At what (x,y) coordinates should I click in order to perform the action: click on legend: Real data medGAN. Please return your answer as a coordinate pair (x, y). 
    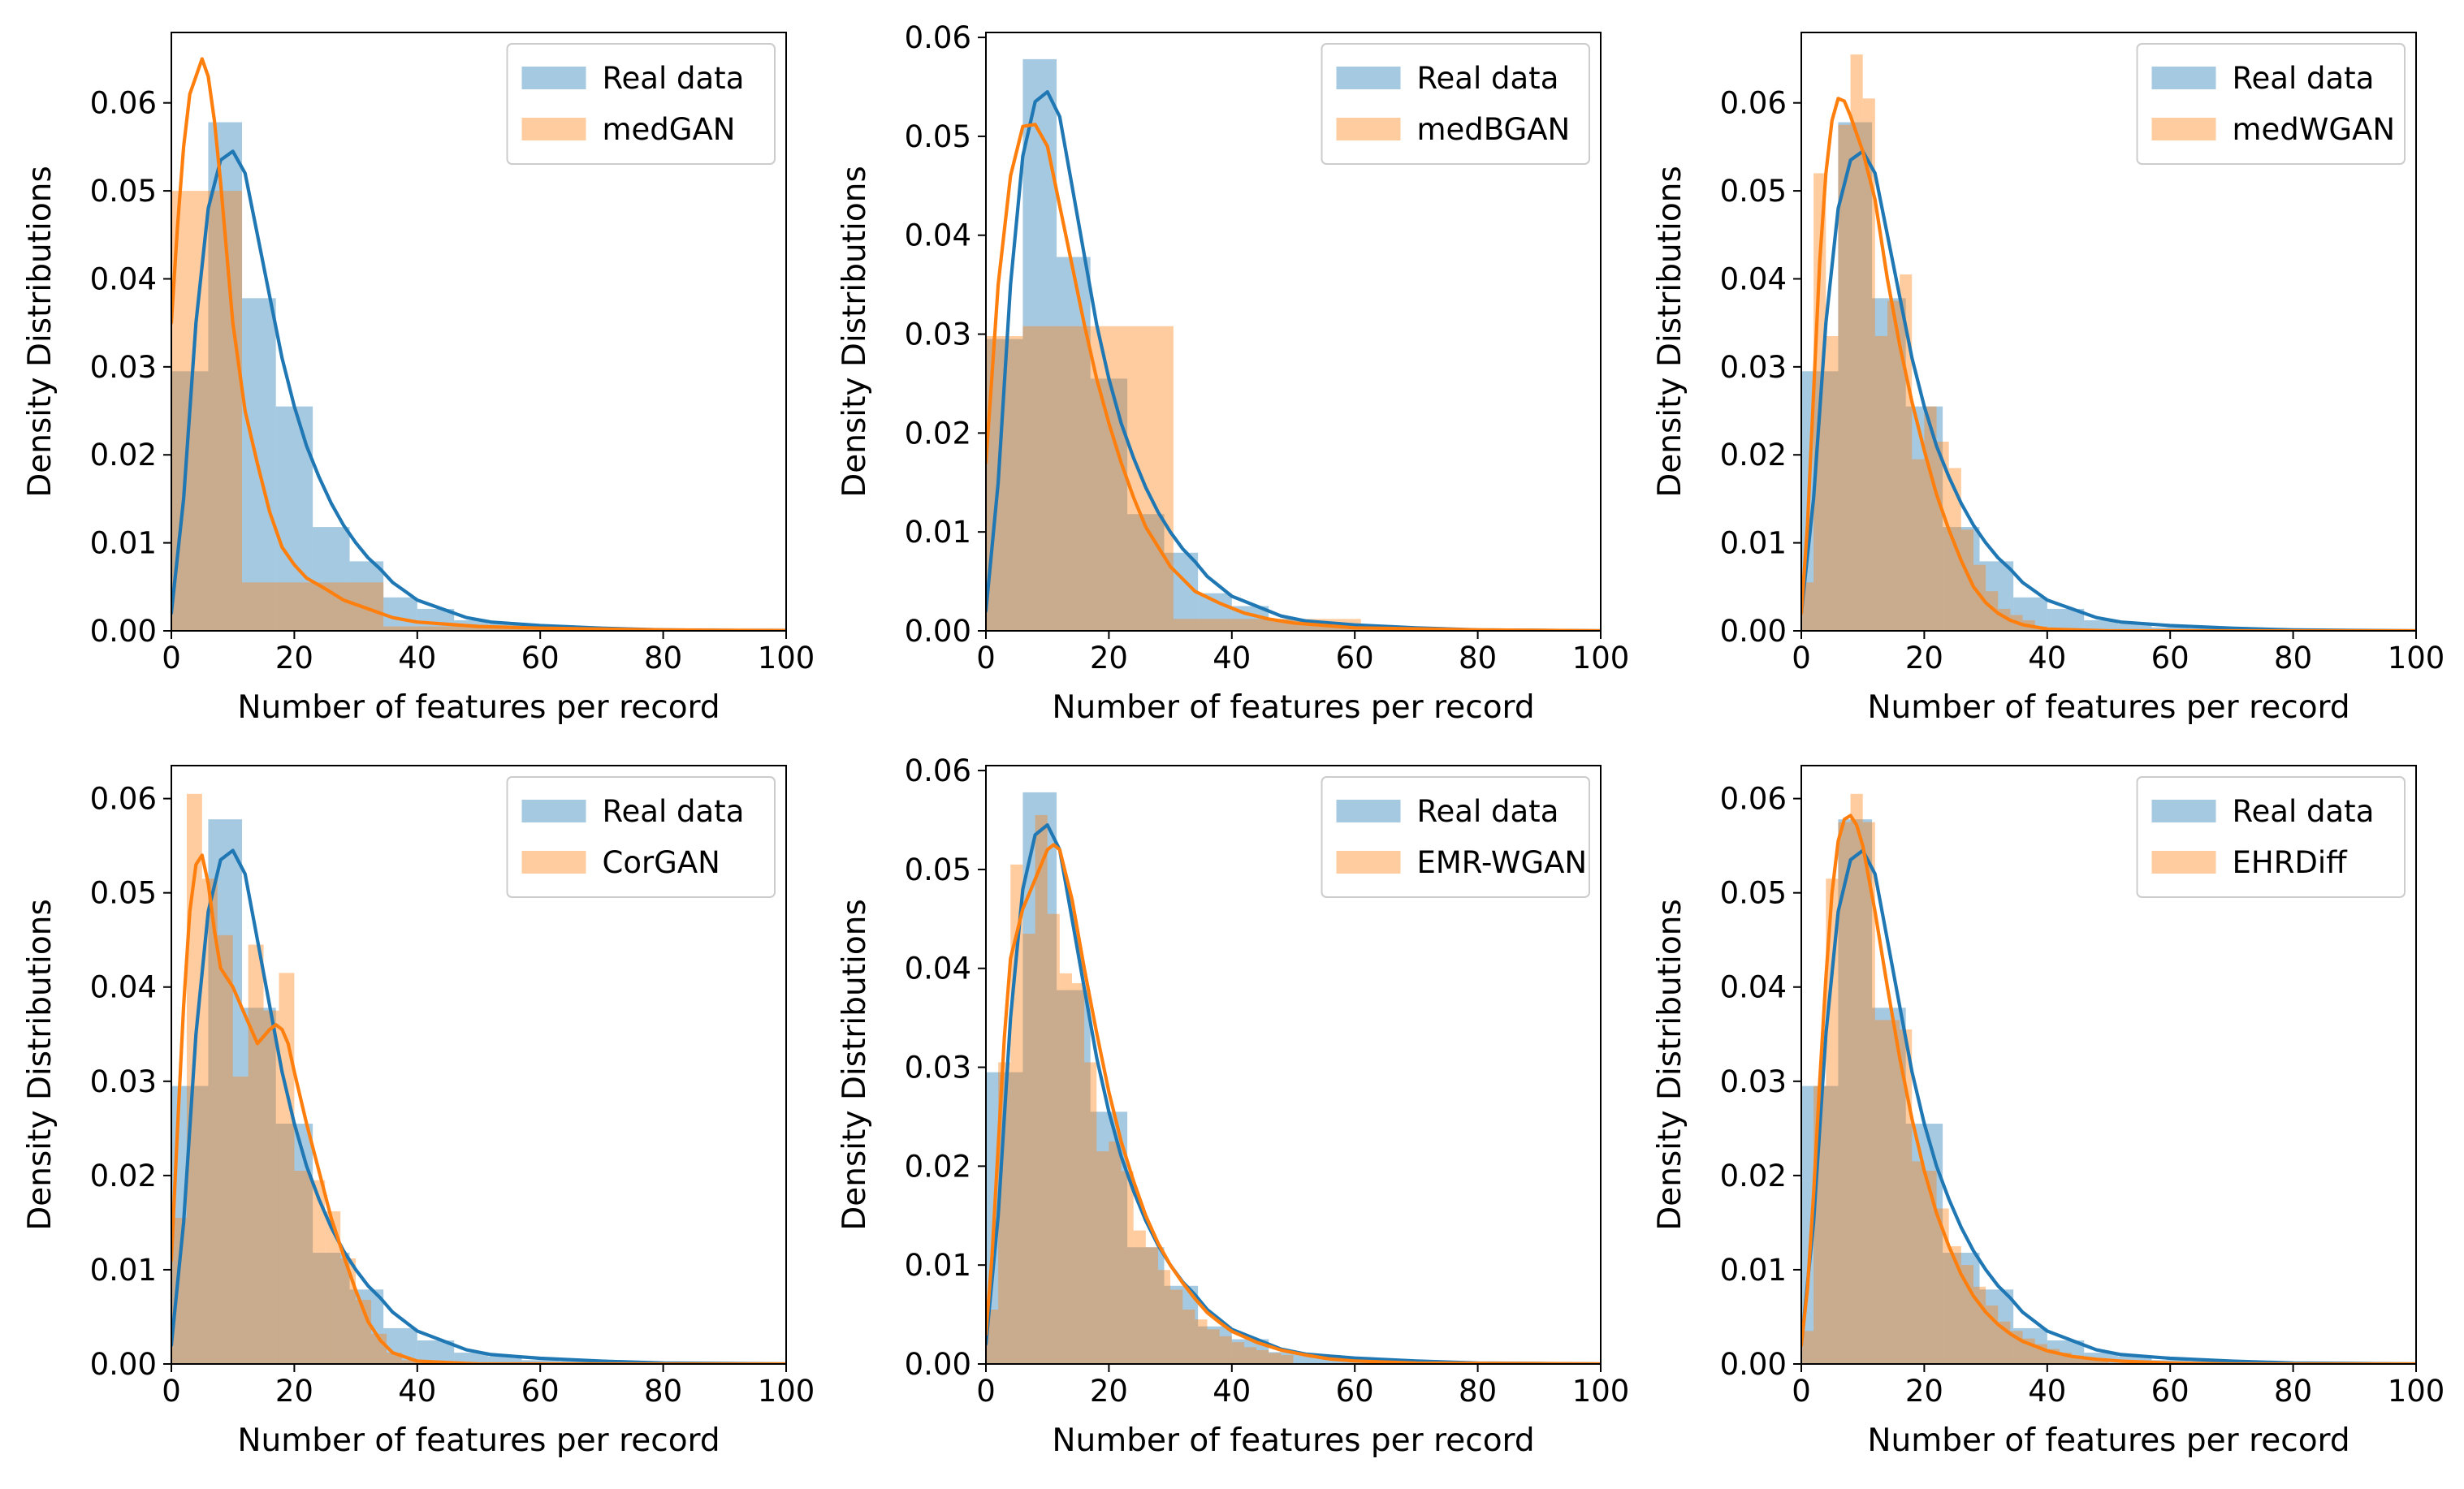
    Looking at the image, I should click on (641, 104).